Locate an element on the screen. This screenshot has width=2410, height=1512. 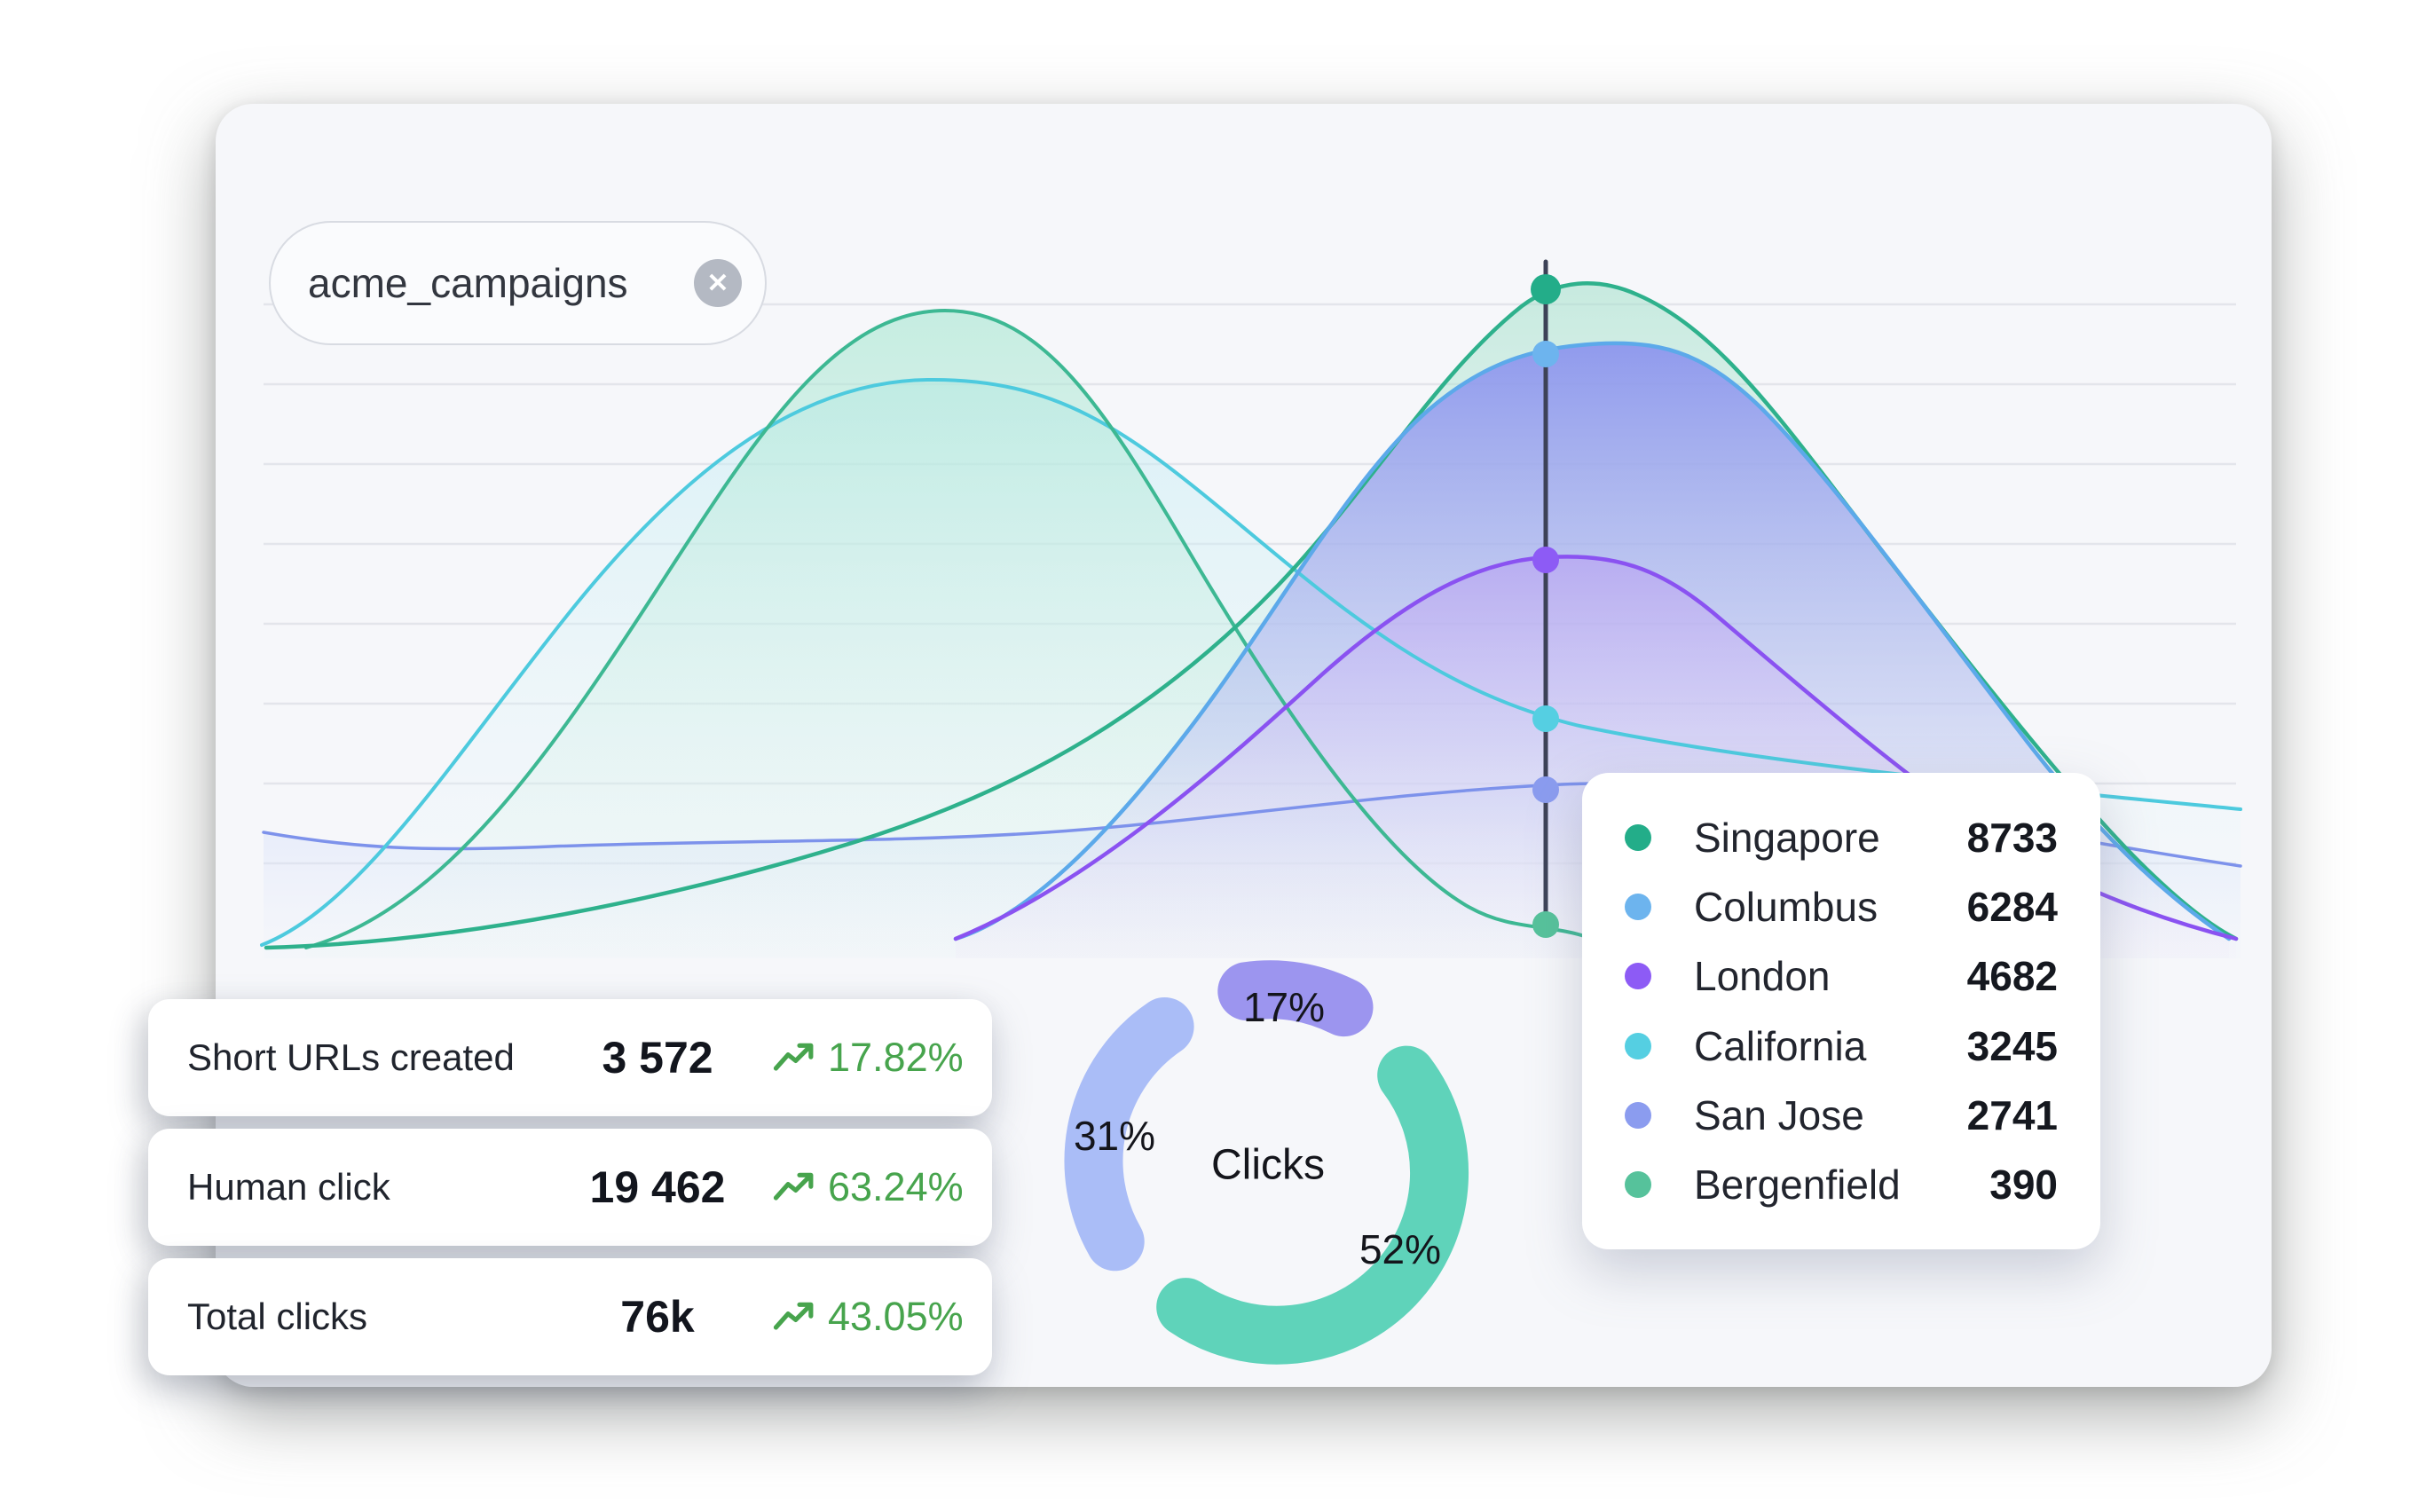
london-dot-icon is located at coordinates (1638, 976).